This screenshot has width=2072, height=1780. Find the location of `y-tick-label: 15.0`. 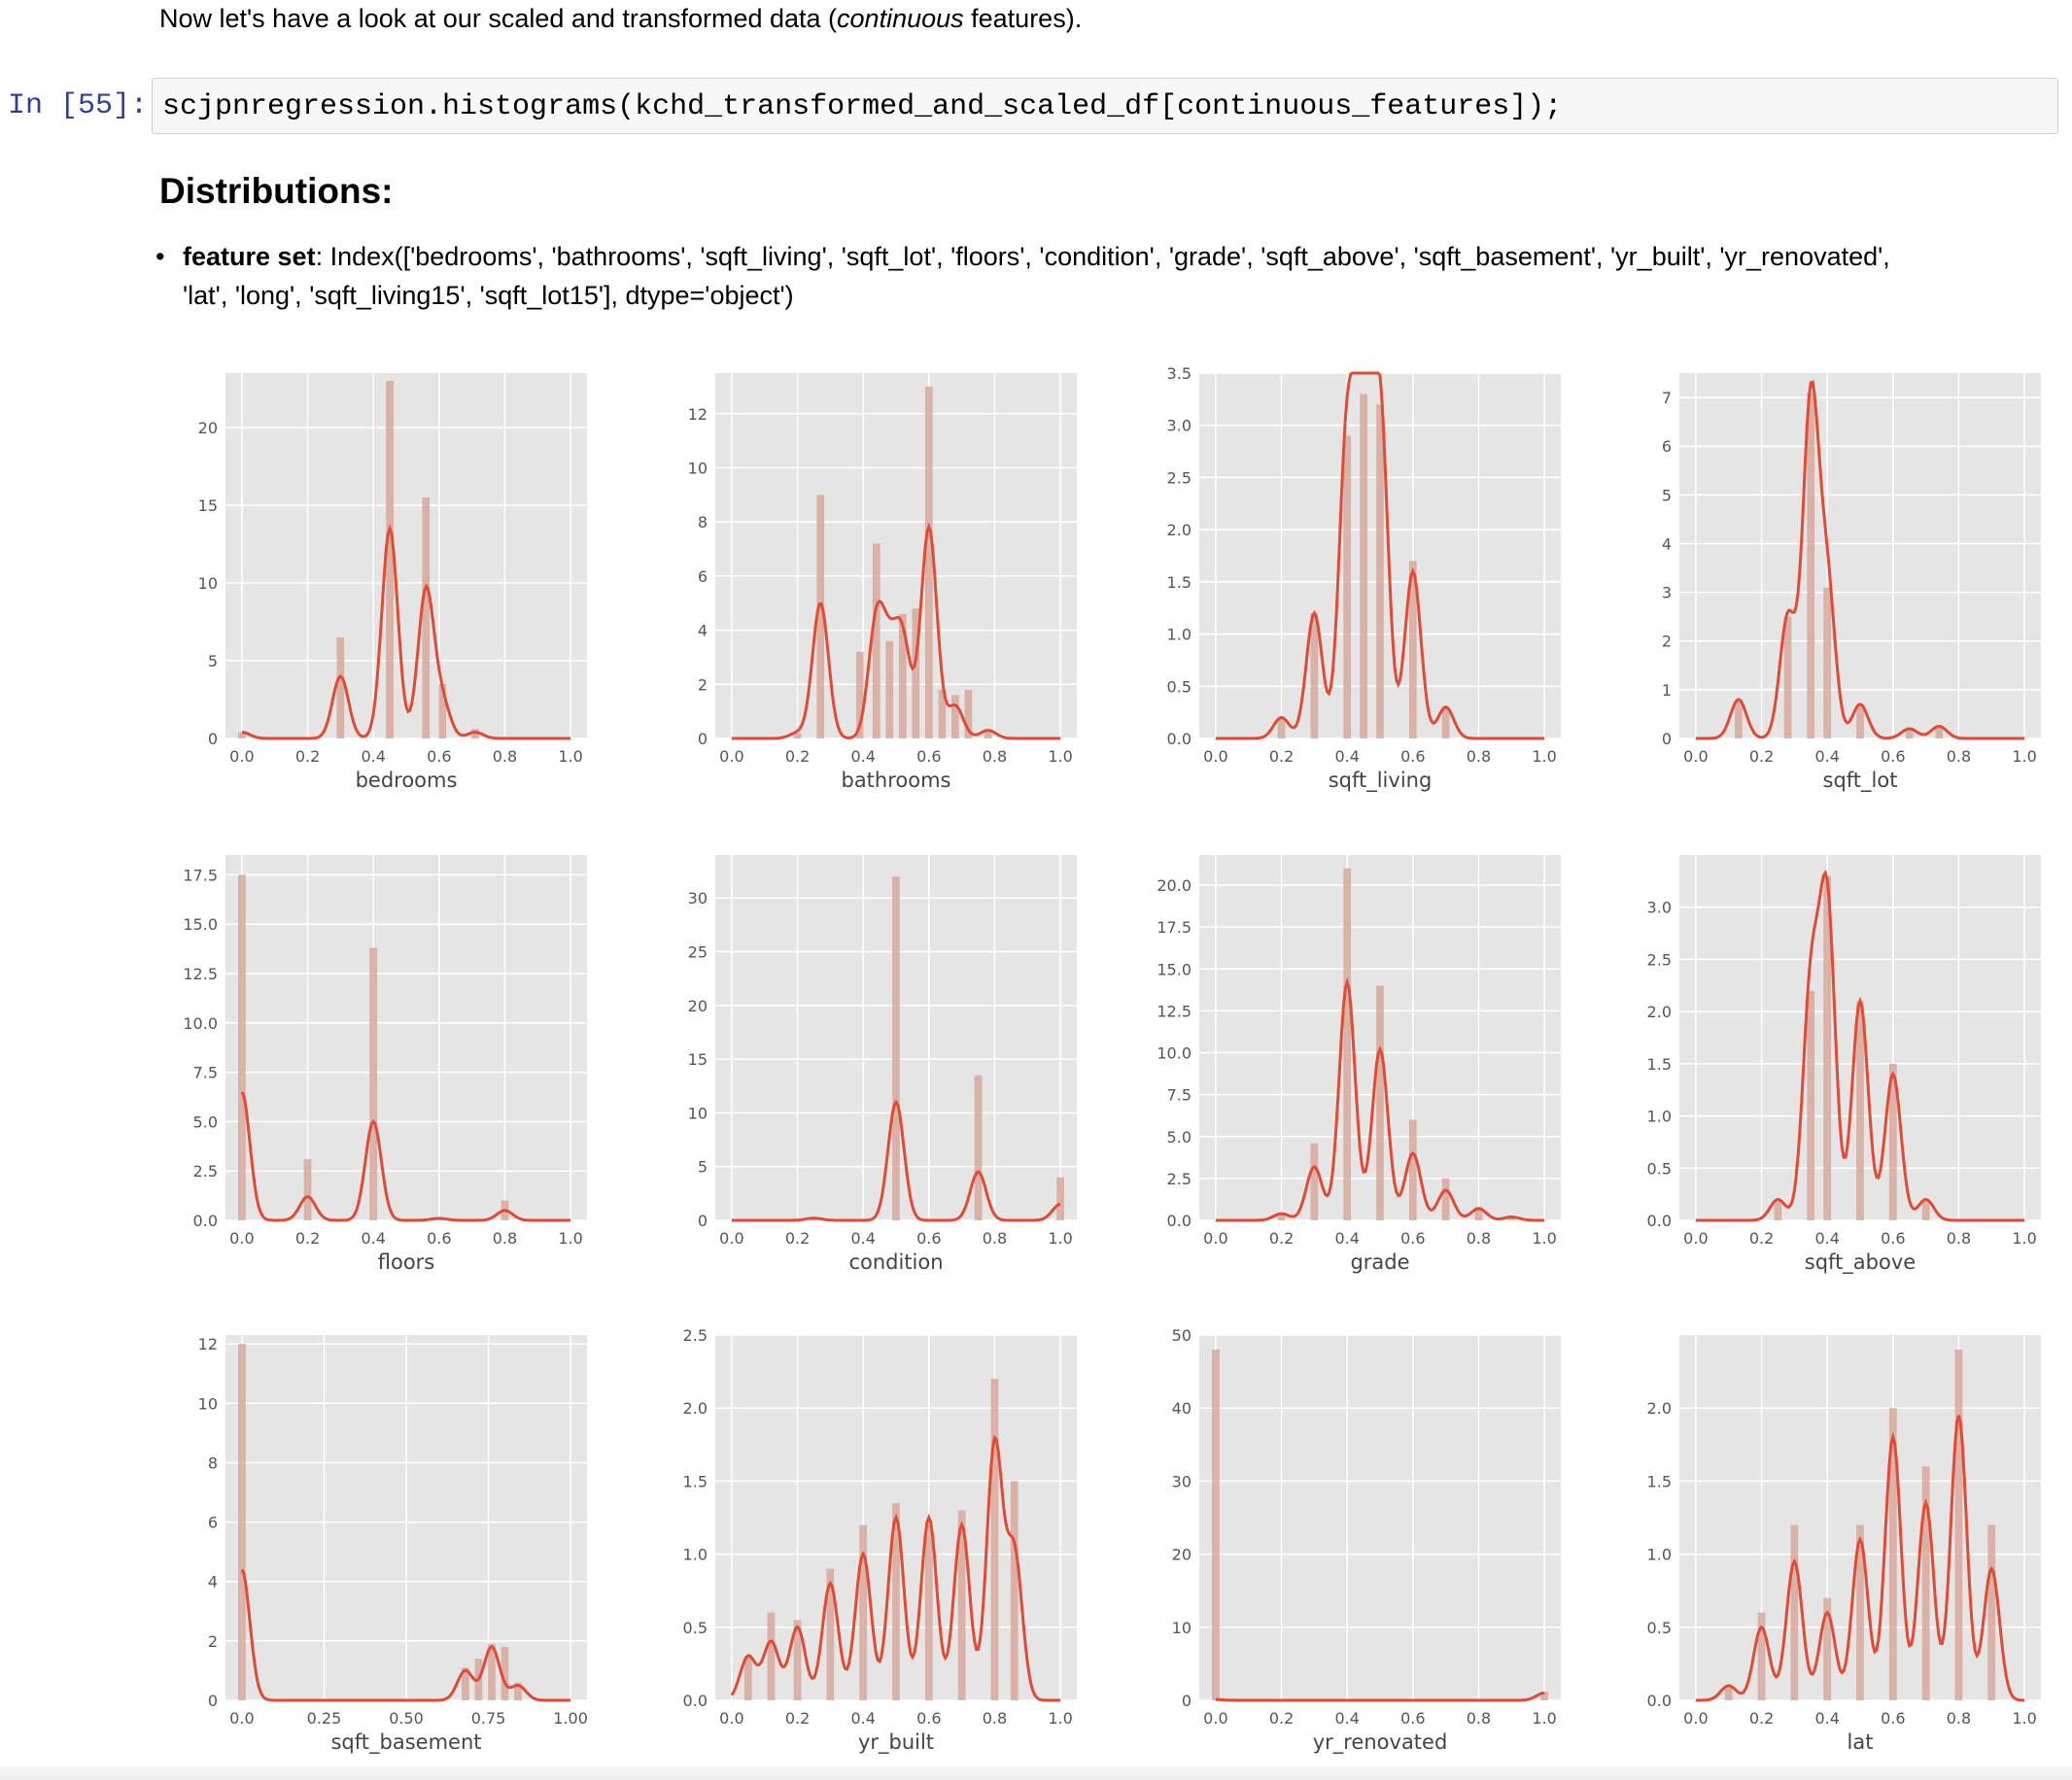

y-tick-label: 15.0 is located at coordinates (200, 924).